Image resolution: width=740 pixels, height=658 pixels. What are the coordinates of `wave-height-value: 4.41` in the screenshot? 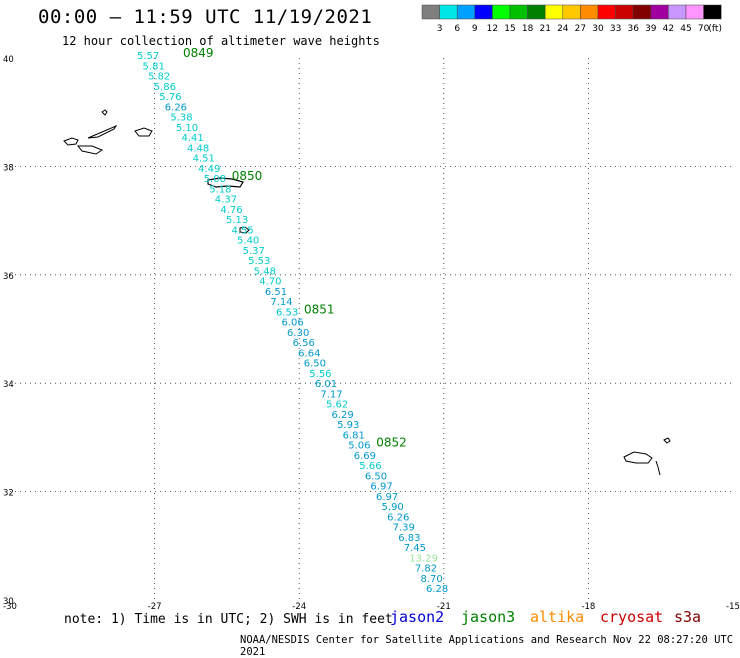 It's located at (192, 138).